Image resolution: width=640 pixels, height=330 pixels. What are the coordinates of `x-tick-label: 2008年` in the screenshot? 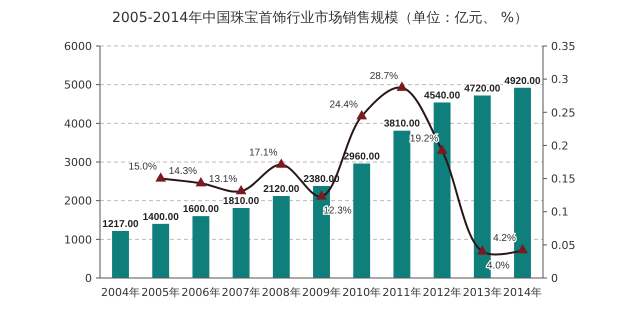 It's located at (281, 292).